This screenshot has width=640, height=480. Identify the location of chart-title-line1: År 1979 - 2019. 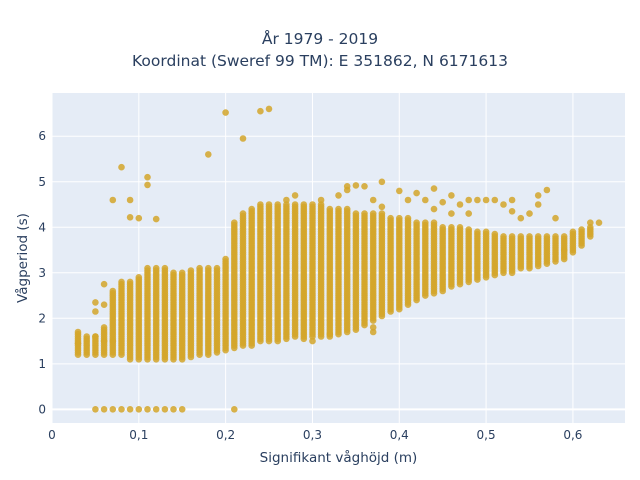
(320, 39).